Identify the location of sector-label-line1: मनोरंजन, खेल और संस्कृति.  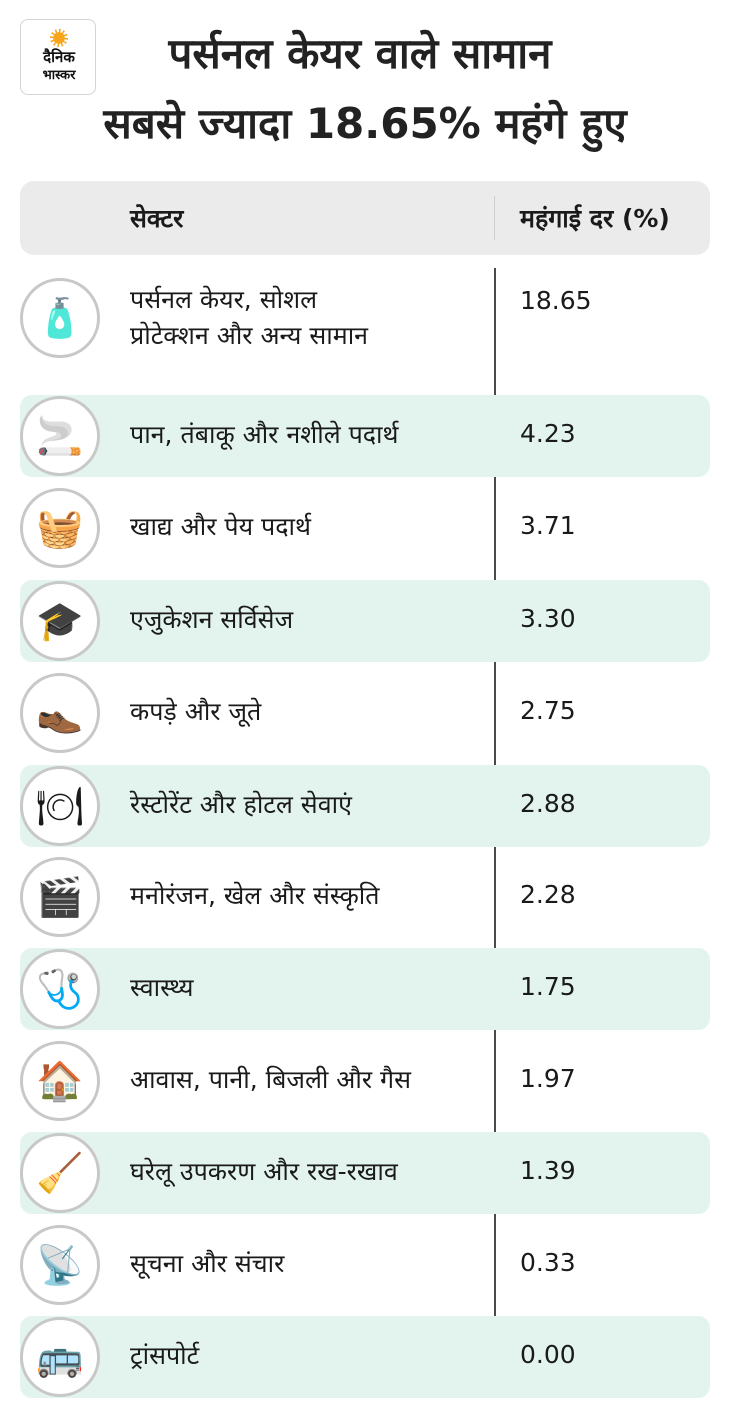
(255, 895).